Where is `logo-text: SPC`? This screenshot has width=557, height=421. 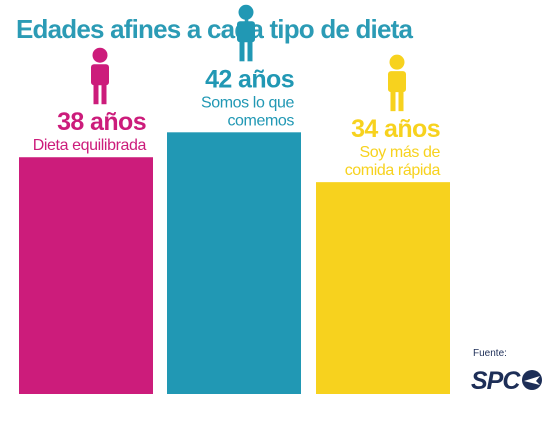 logo-text: SPC is located at coordinates (496, 381).